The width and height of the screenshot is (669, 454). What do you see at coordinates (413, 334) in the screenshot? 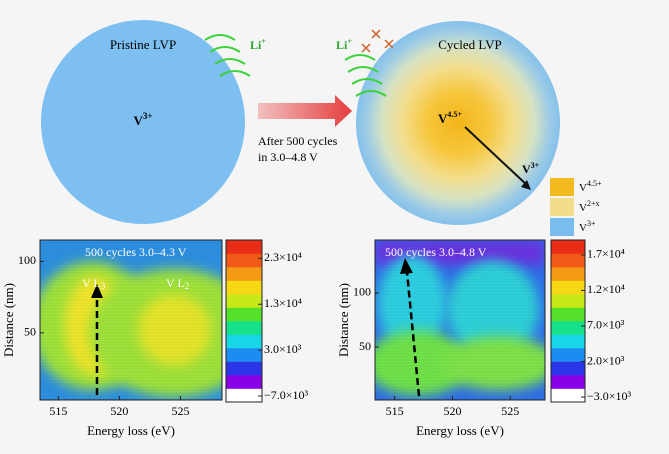
I see `trend-arrow` at bounding box center [413, 334].